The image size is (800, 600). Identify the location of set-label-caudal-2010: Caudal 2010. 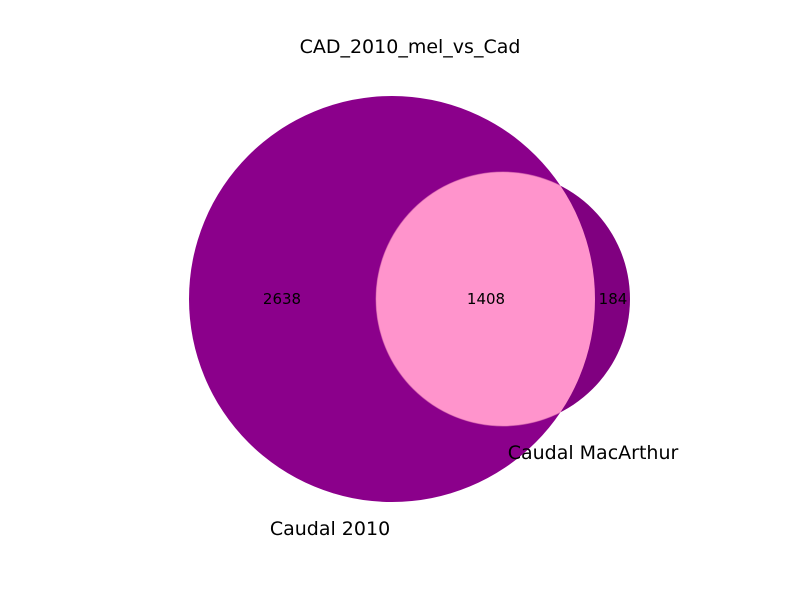
(330, 529).